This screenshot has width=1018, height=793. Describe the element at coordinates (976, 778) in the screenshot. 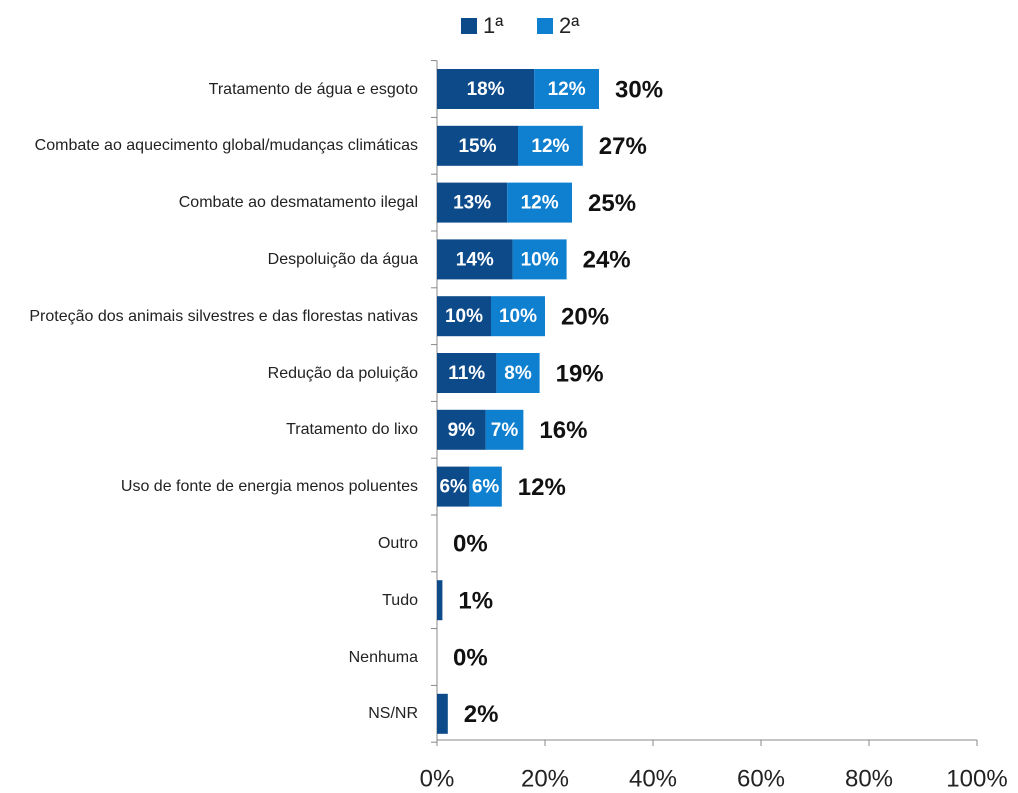

I see `x-tick-label: 100%` at that location.